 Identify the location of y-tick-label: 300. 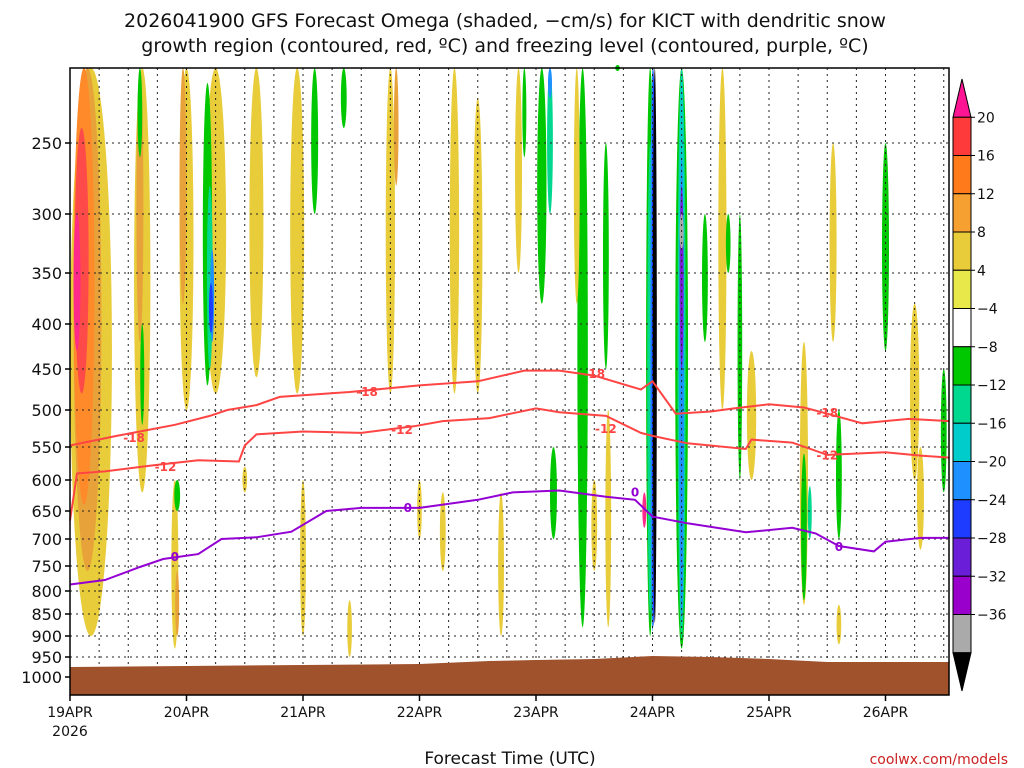
(46, 214).